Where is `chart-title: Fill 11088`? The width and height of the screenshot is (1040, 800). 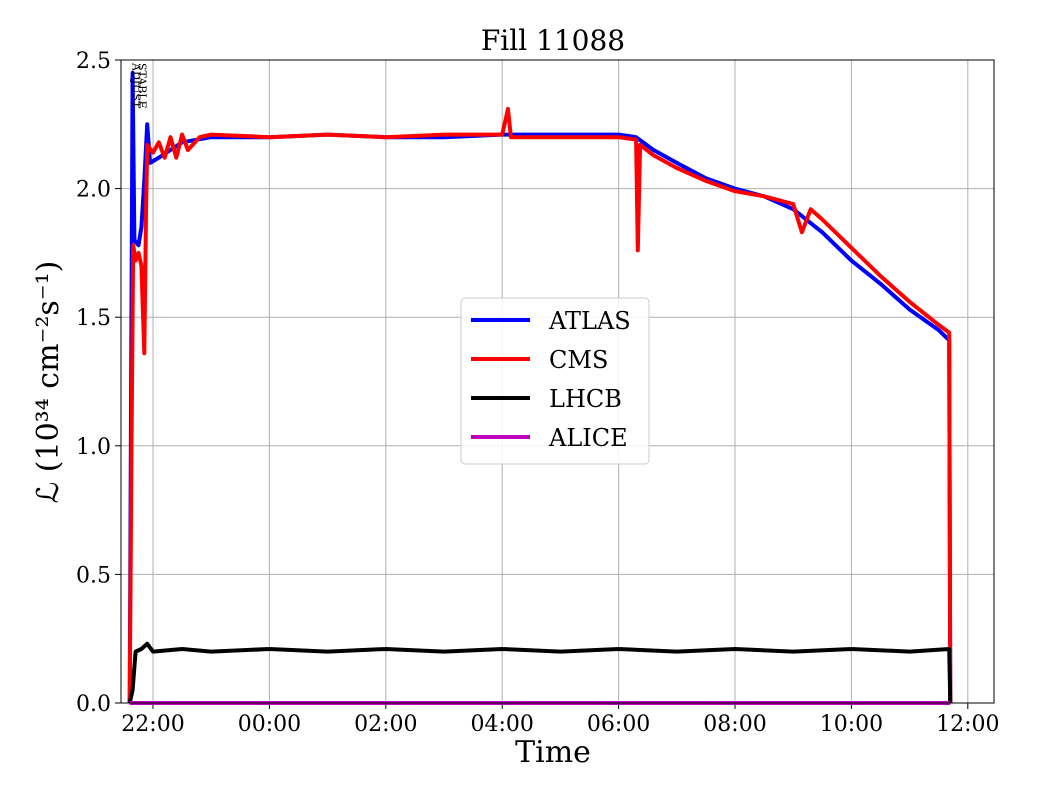 chart-title: Fill 11088 is located at coordinates (553, 40).